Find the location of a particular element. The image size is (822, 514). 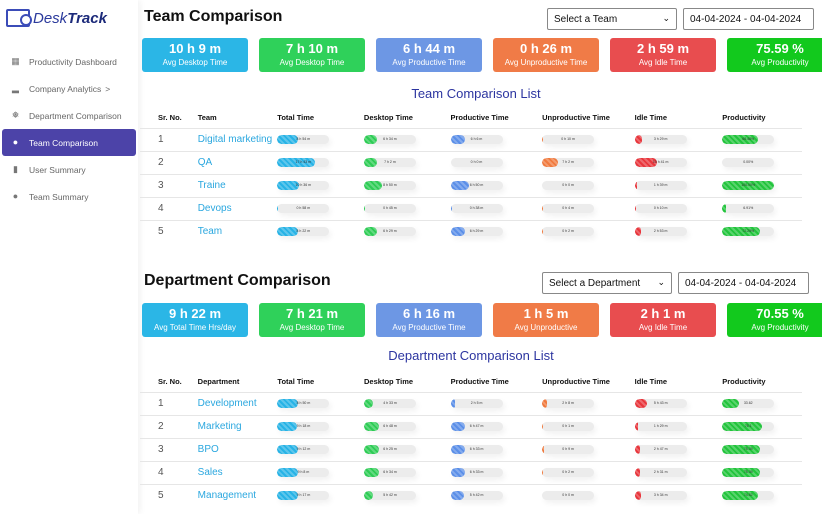

unproductive-cell: 7 h 2 m is located at coordinates (588, 162).